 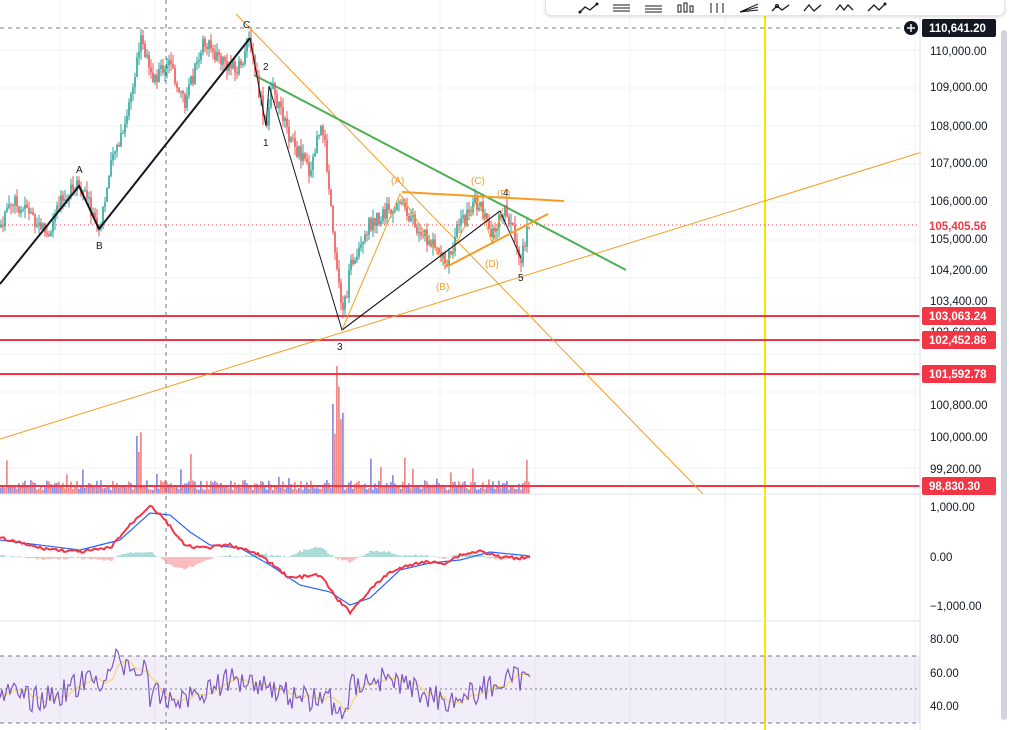 What do you see at coordinates (397, 181) in the screenshot?
I see `wave-label-orange-a: (A)` at bounding box center [397, 181].